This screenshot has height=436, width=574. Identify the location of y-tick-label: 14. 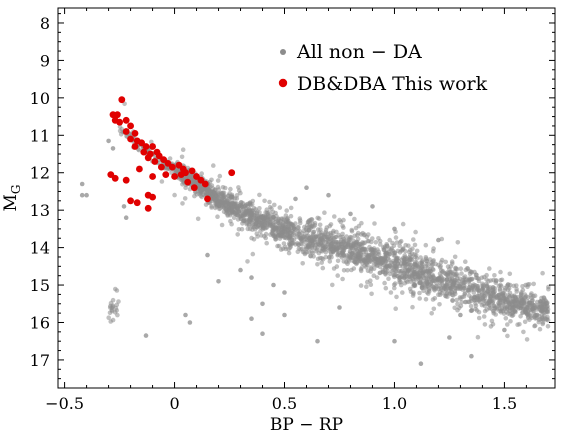
(40, 248).